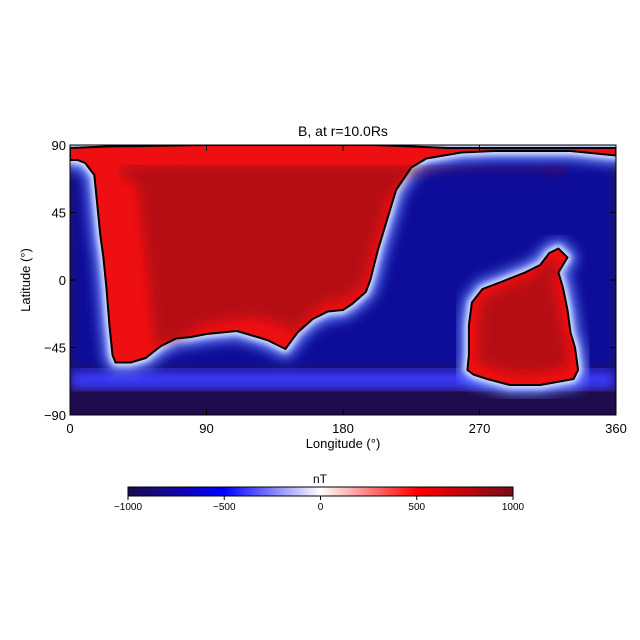 The height and width of the screenshot is (640, 640). I want to click on x-axis-label: Longitude (°), so click(343, 443).